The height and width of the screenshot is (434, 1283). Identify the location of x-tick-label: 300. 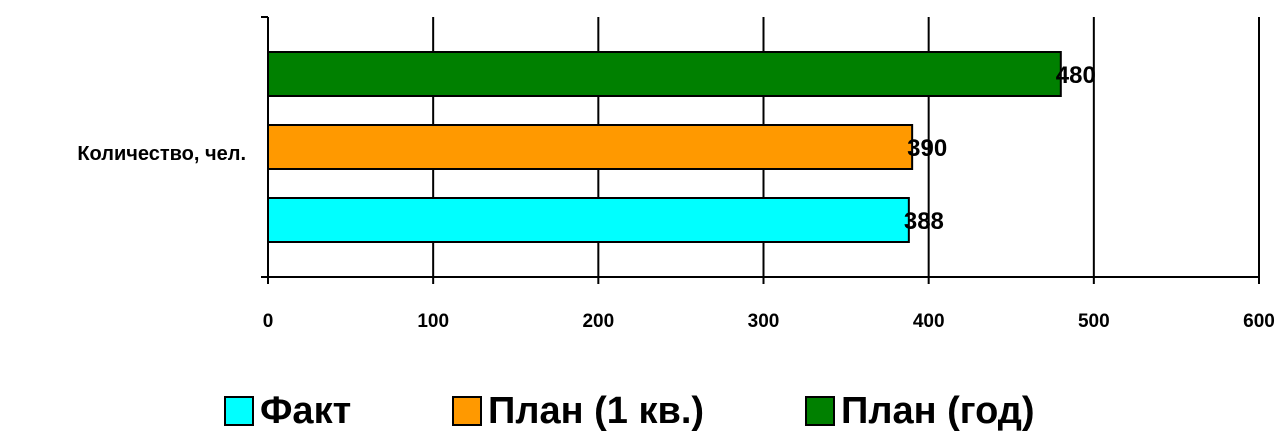
(764, 321).